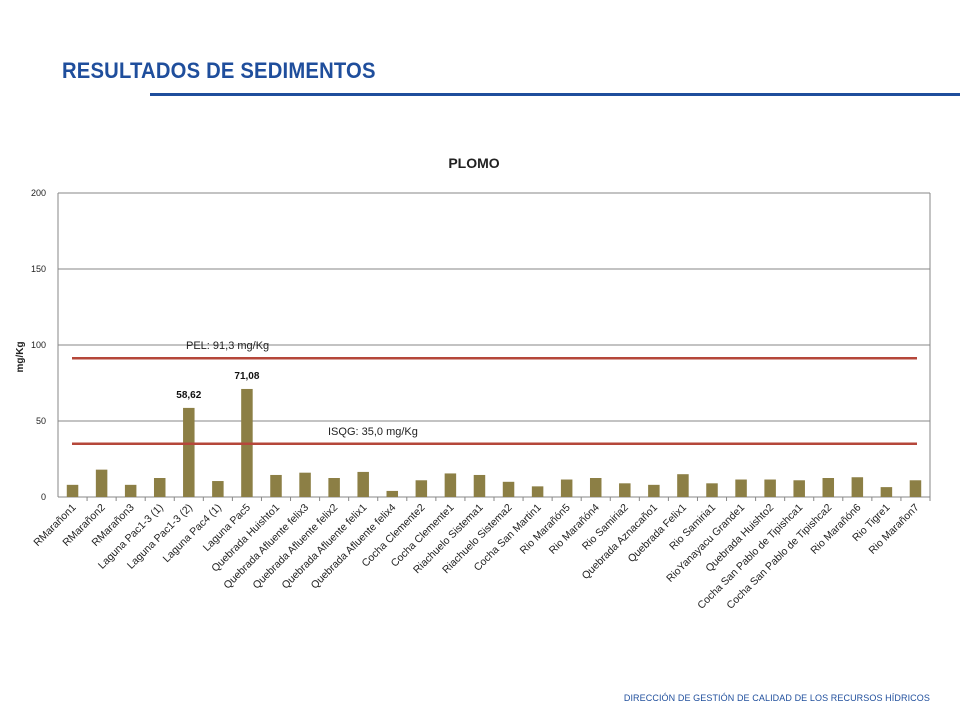 This screenshot has width=960, height=720. What do you see at coordinates (20, 356) in the screenshot?
I see `y-axis-label: mg/Kg` at bounding box center [20, 356].